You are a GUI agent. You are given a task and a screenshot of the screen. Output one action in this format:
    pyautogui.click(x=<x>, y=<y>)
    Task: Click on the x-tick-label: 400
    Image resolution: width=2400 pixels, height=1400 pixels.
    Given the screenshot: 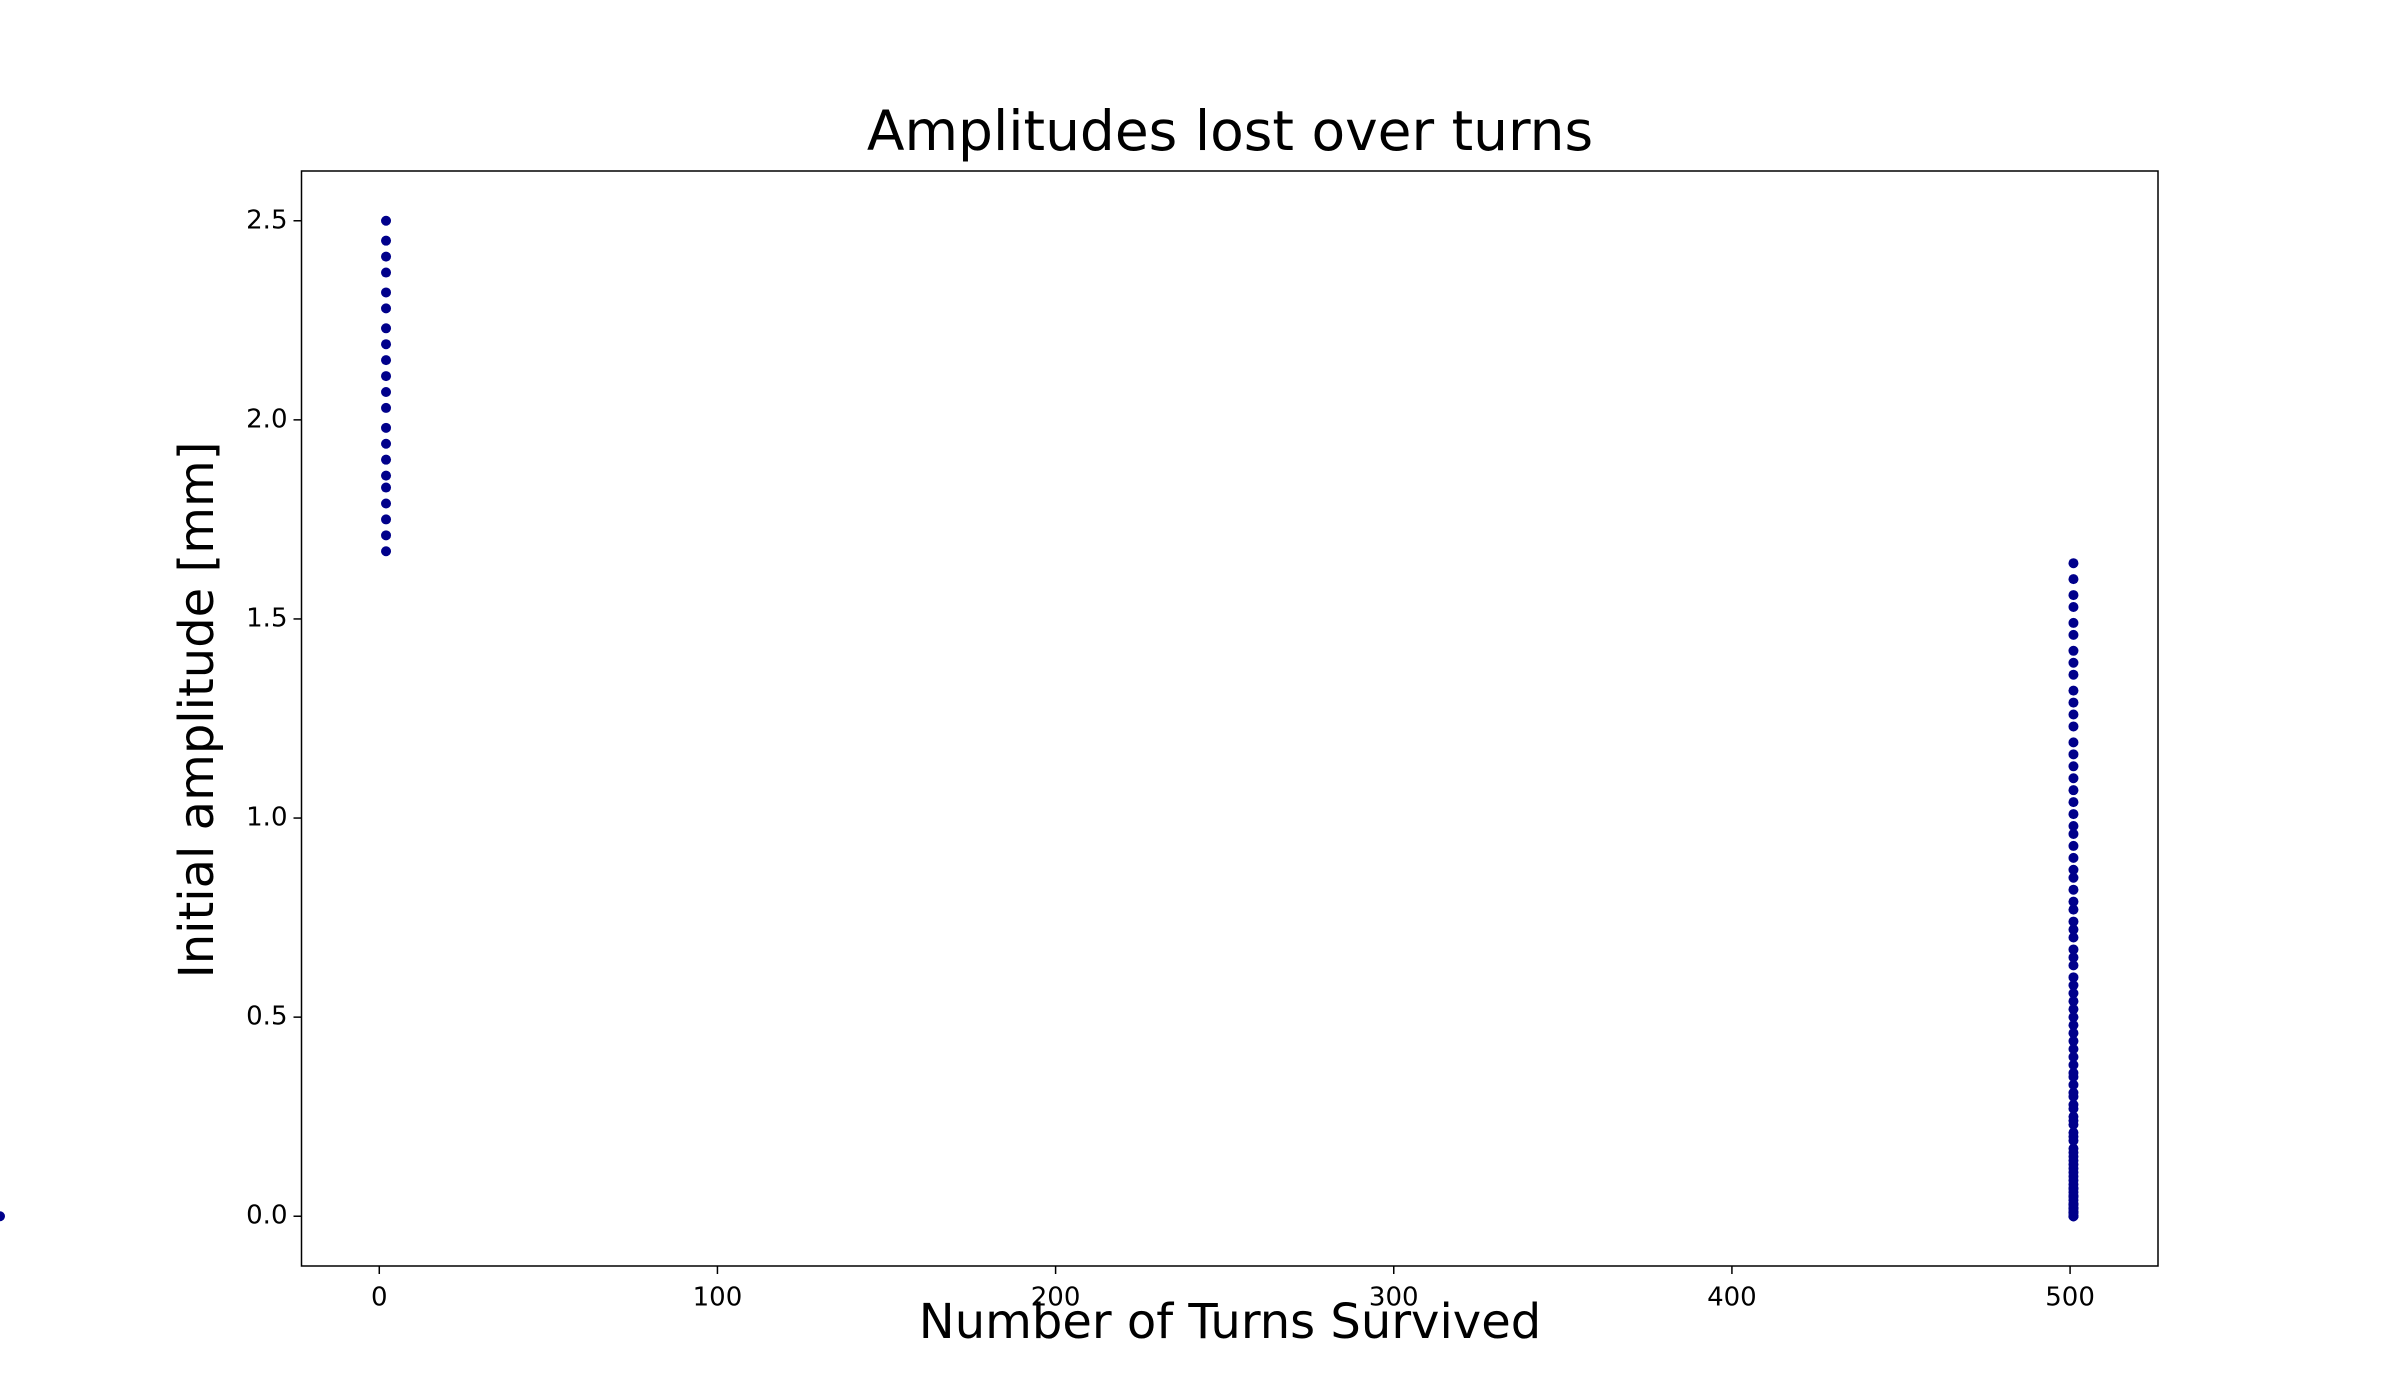 What is the action you would take?
    pyautogui.click(x=1732, y=1298)
    